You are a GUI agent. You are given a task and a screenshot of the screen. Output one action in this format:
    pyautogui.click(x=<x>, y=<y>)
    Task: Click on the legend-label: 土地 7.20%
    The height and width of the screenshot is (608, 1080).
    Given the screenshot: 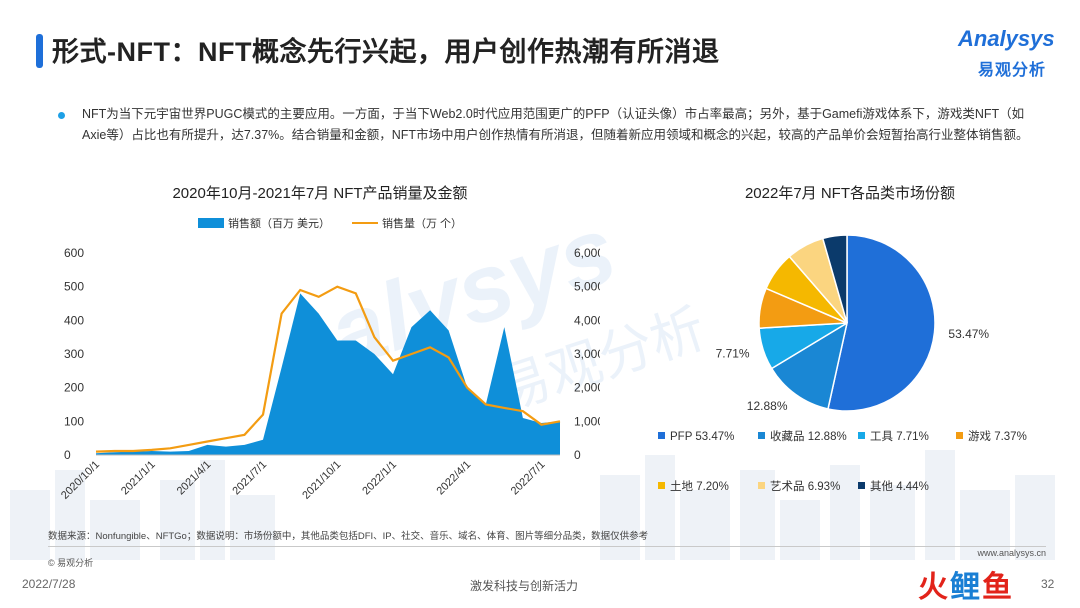 What is the action you would take?
    pyautogui.click(x=699, y=486)
    